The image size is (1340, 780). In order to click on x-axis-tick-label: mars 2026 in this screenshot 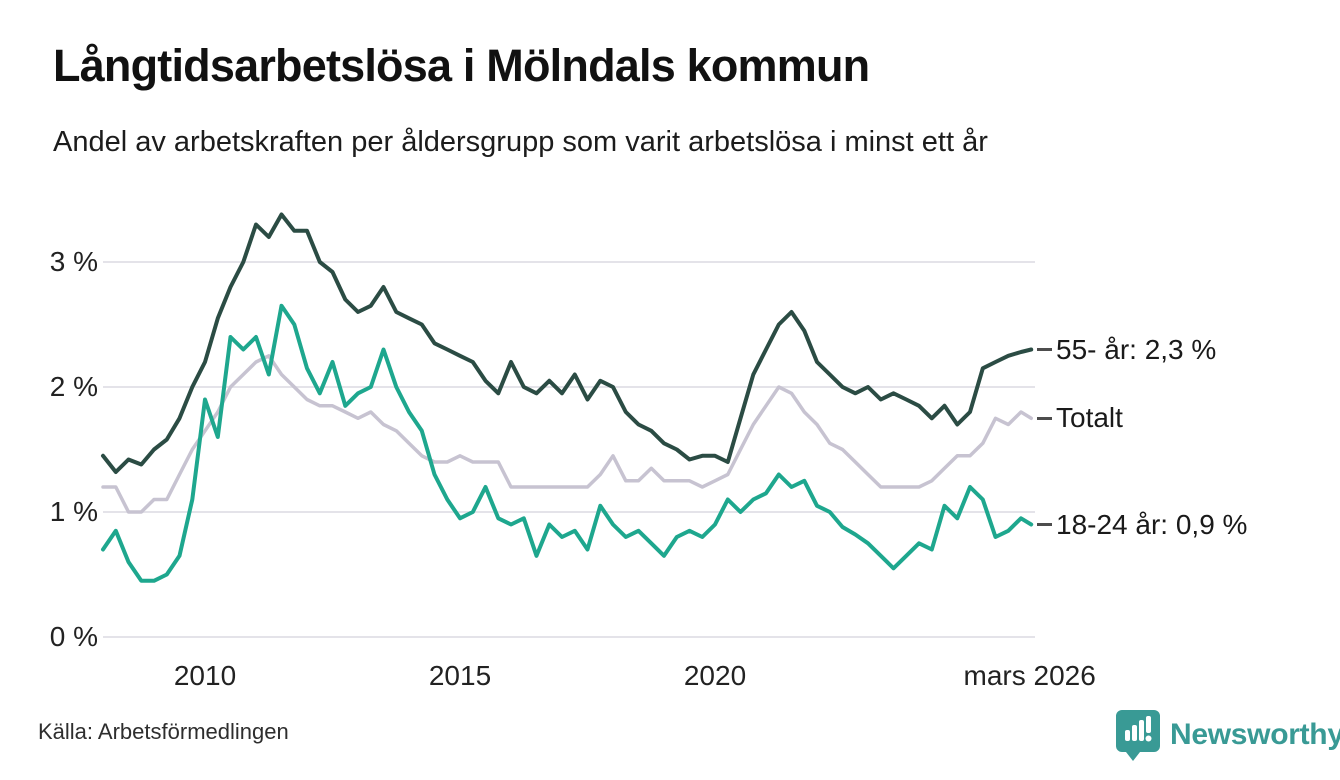, I will do `click(1029, 675)`.